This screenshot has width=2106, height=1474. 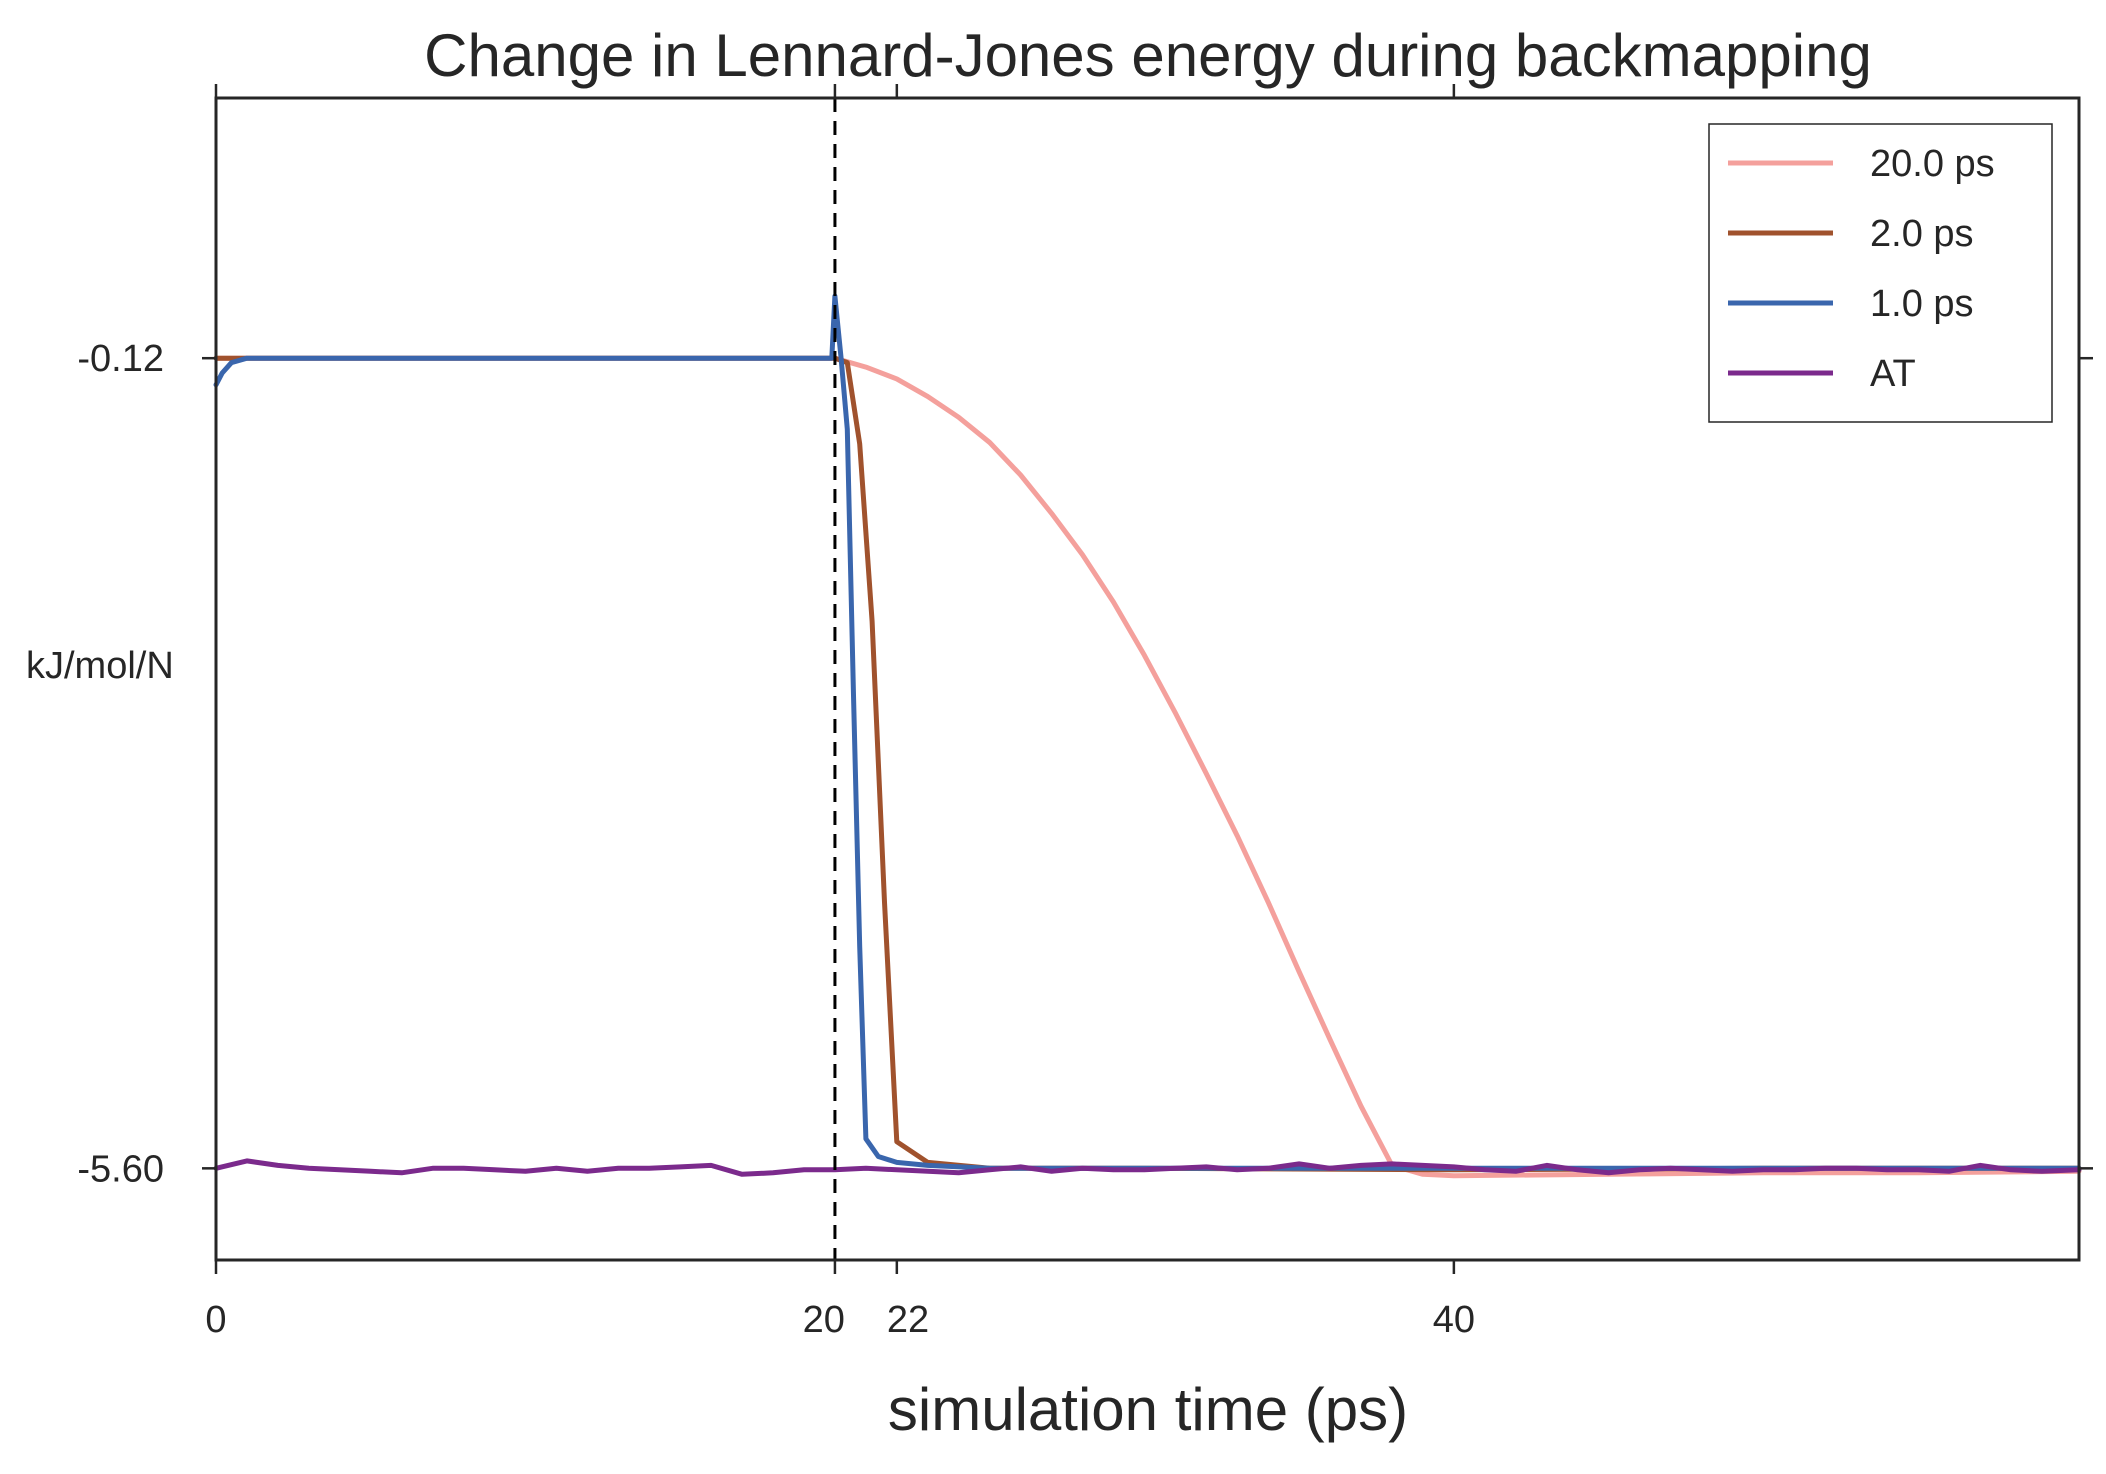 What do you see at coordinates (120, 359) in the screenshot?
I see `y-tick-label: -0.12` at bounding box center [120, 359].